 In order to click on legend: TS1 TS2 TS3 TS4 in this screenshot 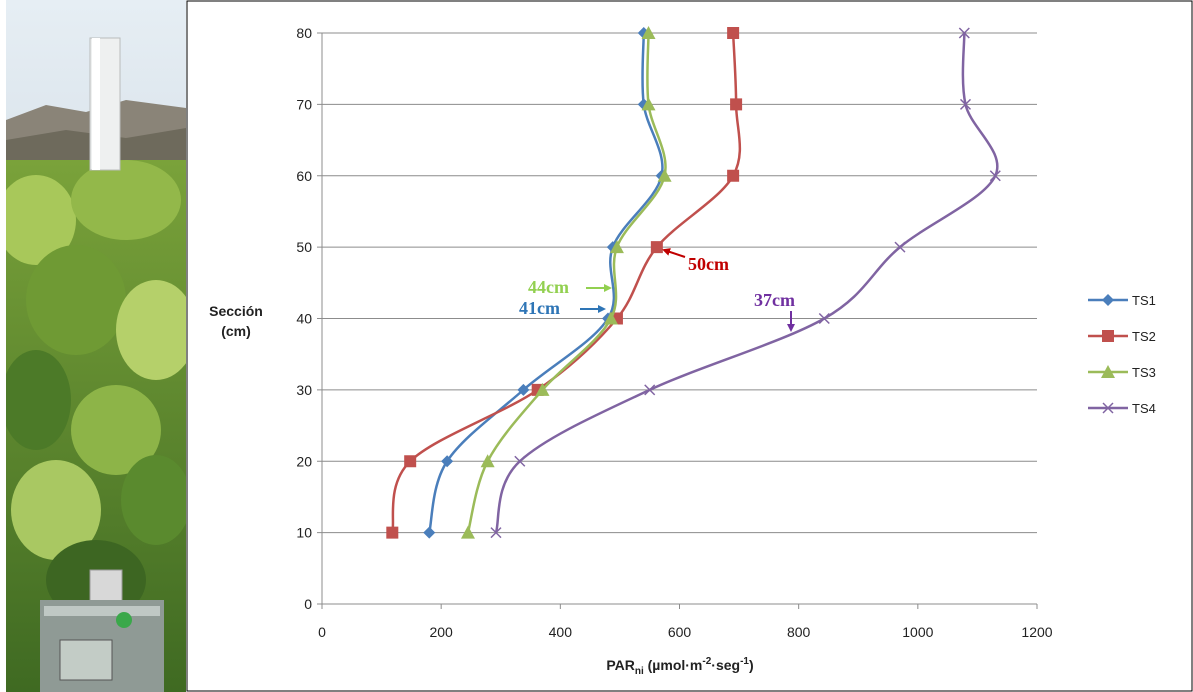, I will do `click(1122, 354)`.